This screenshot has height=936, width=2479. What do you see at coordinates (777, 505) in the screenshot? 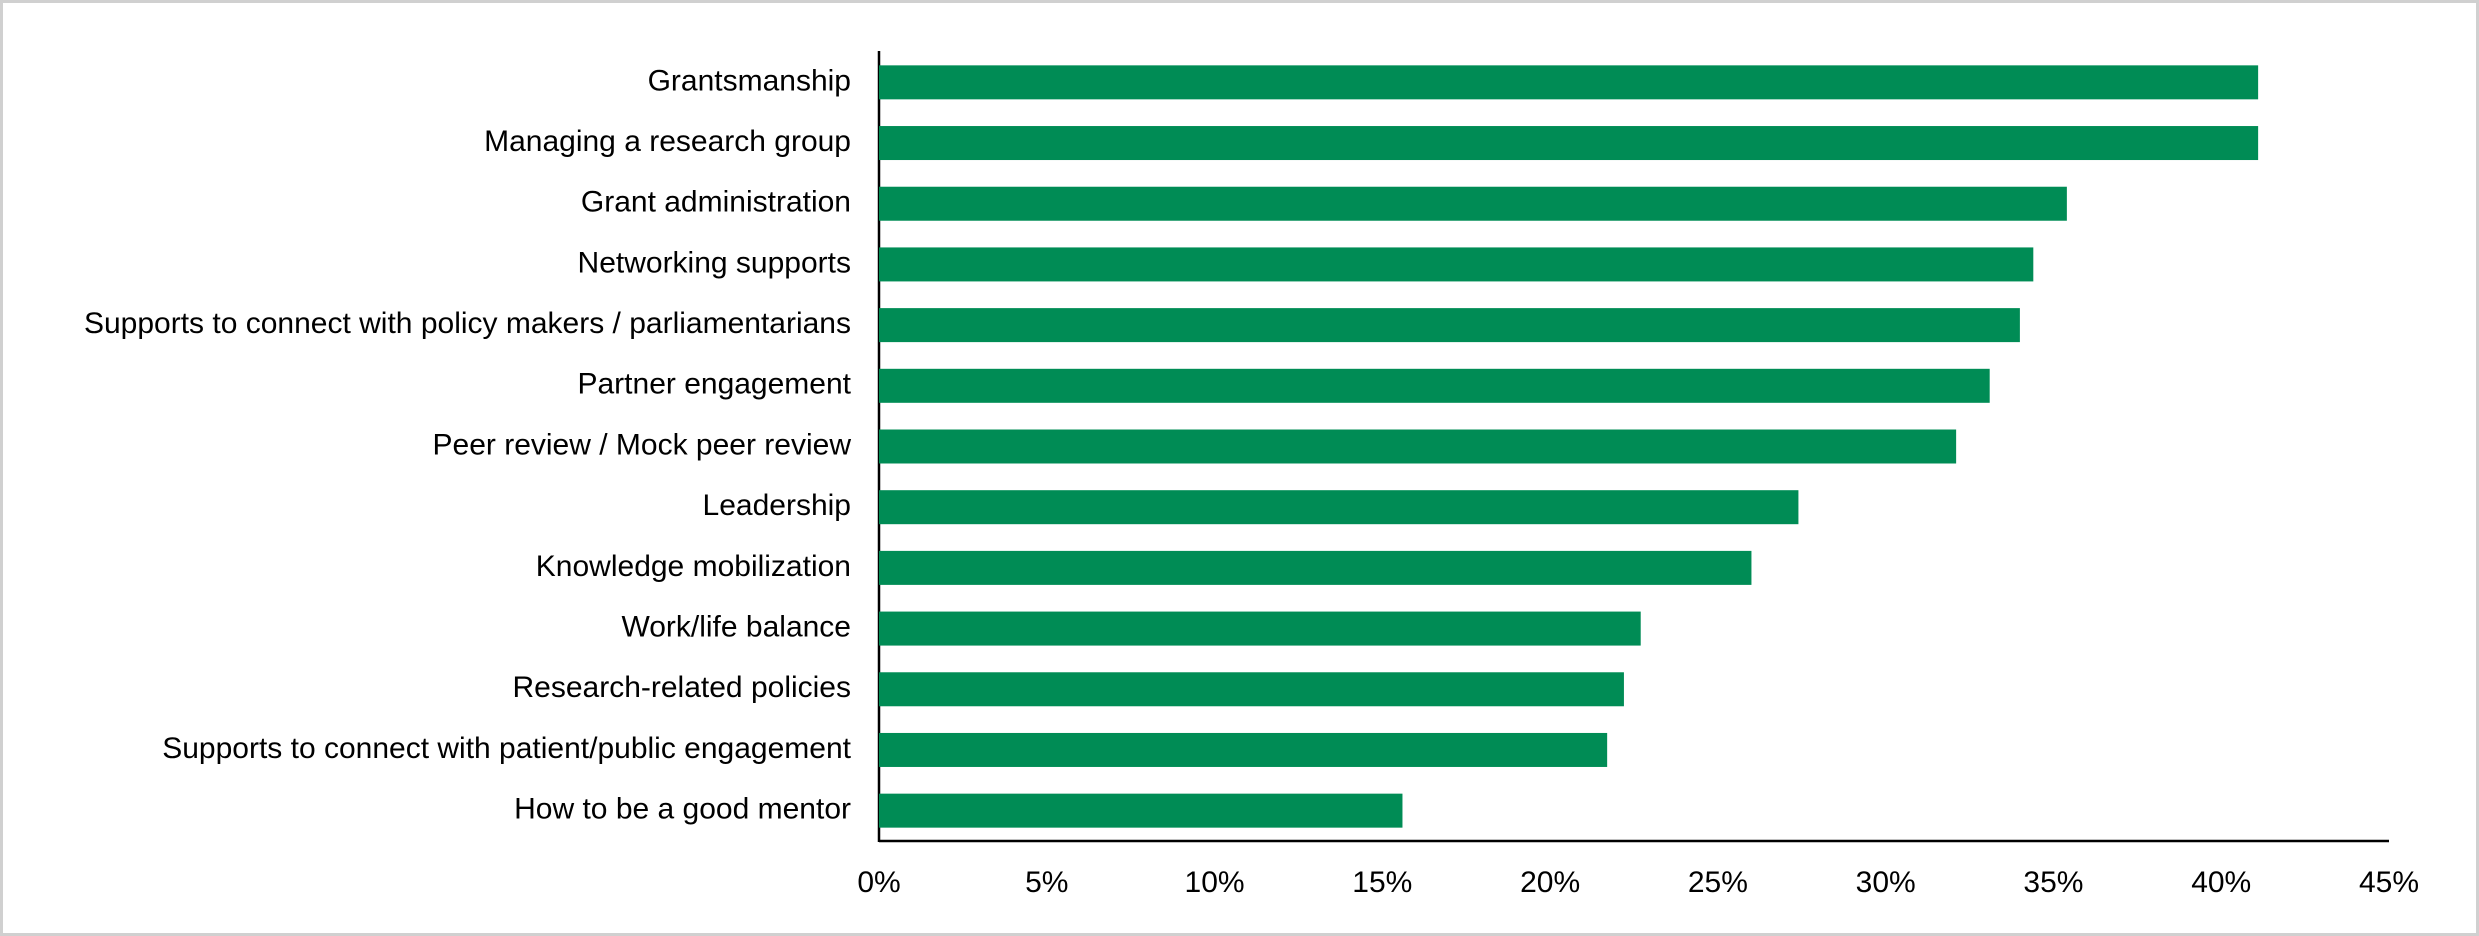
I see `y-tick-label: Leadership` at bounding box center [777, 505].